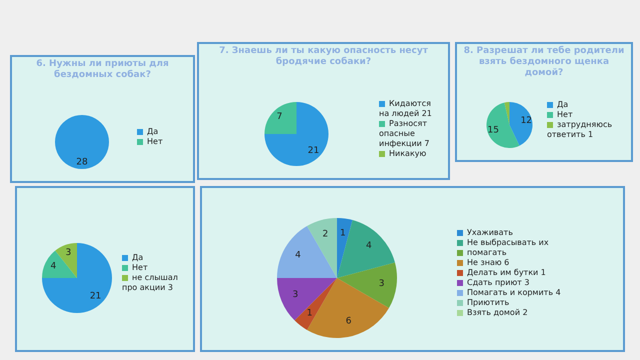 Image resolution: width=640 pixels, height=360 pixels. Describe the element at coordinates (323, 57) in the screenshot. I see `chart-title: 7. Знаешь ли ты какую опасность несут бродячие собаки?` at that location.